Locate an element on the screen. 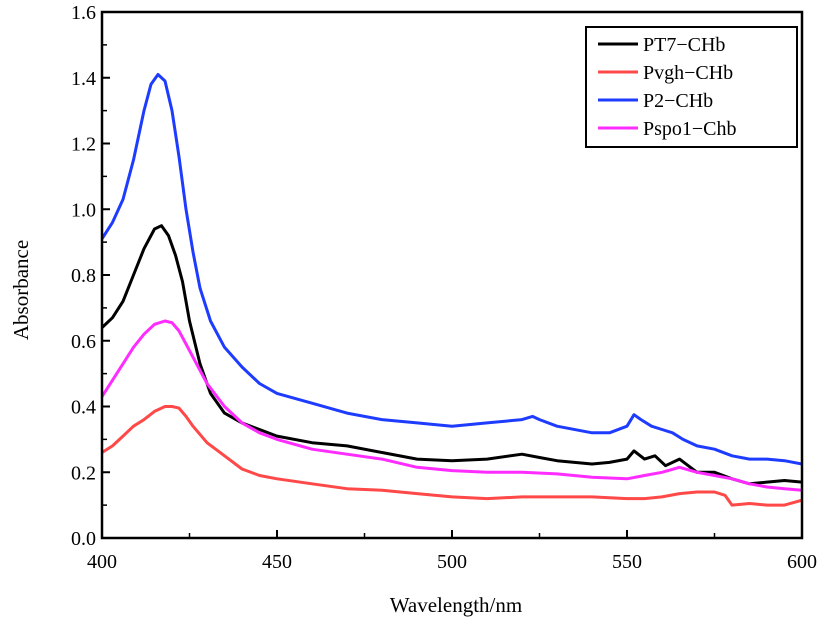 The height and width of the screenshot is (622, 827). x-axis: 400 450 500 550 600 is located at coordinates (452, 551).